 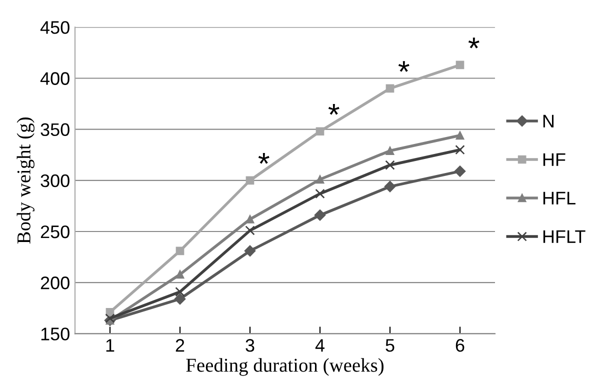 What do you see at coordinates (55, 181) in the screenshot?
I see `y-tick-label: 300` at bounding box center [55, 181].